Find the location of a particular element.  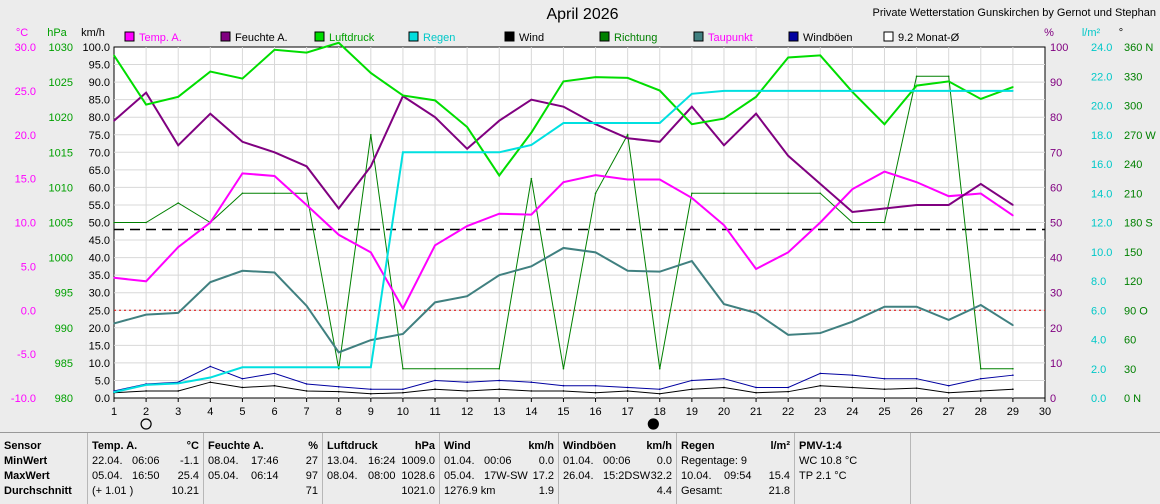

legend-label-monthavg: 9.2 Monat-Ø is located at coordinates (929, 38).